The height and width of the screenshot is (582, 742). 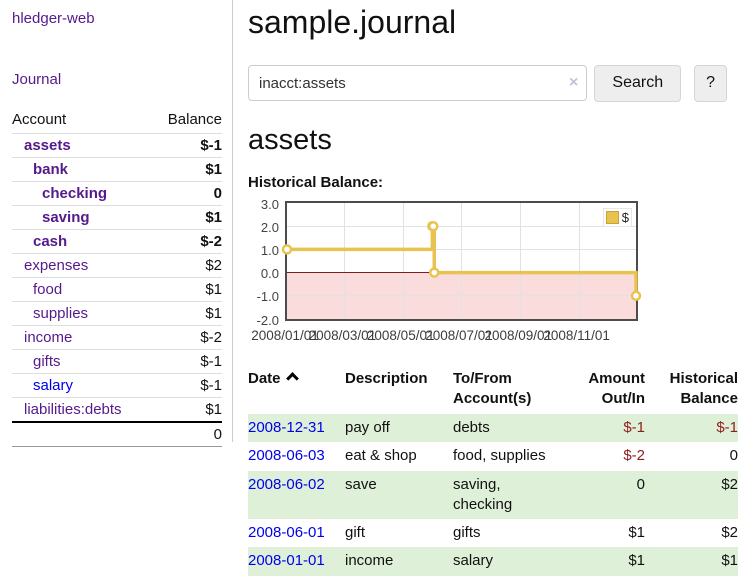 What do you see at coordinates (75, 193) in the screenshot?
I see `sidebar-account-link: checking` at bounding box center [75, 193].